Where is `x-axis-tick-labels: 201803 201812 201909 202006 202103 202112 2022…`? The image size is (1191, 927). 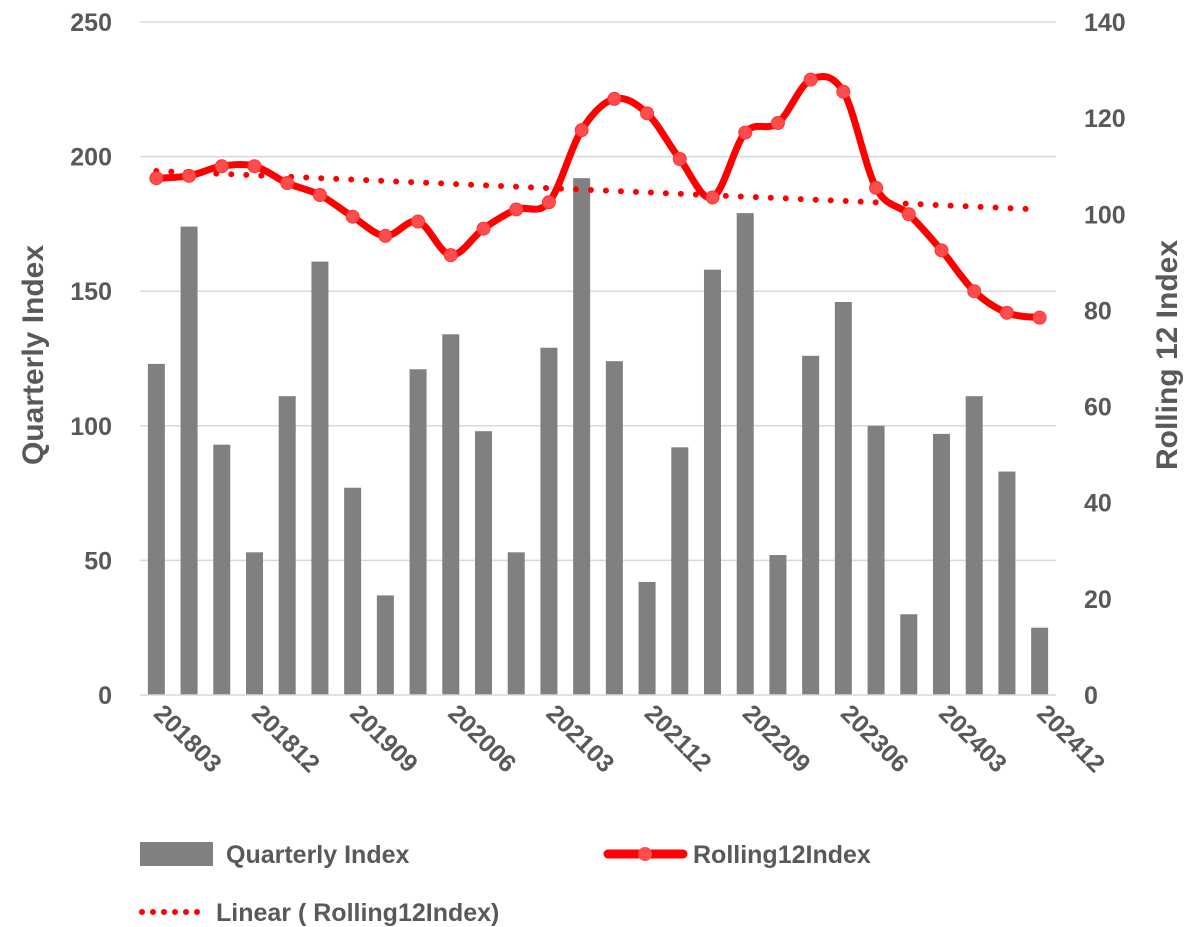 x-axis-tick-labels: 201803 201812 201909 202006 202103 202112 2022… is located at coordinates (629, 738).